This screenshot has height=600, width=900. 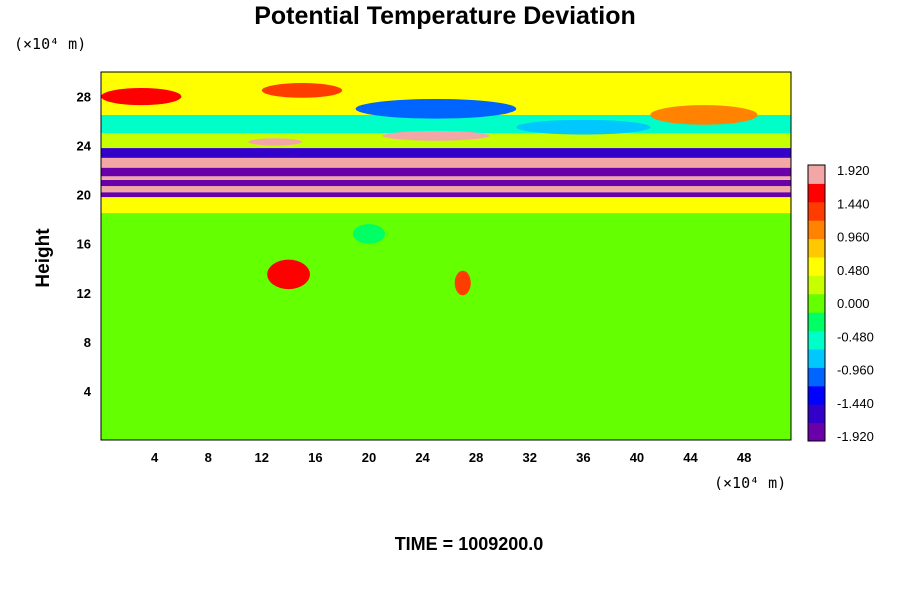 What do you see at coordinates (853, 237) in the screenshot?
I see `colorbar-label-2: 0.960` at bounding box center [853, 237].